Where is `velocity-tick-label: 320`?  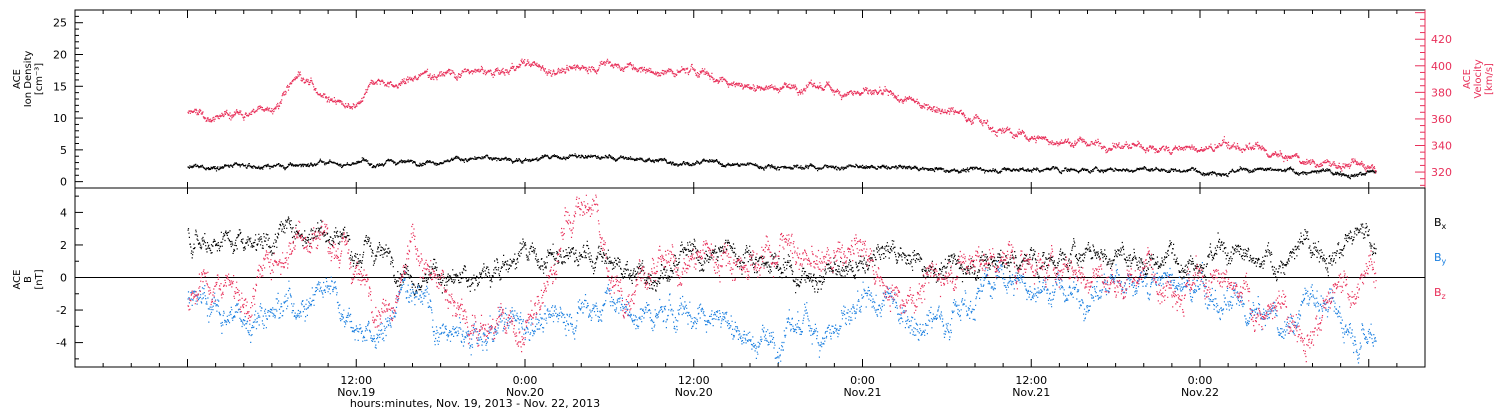 velocity-tick-label: 320 is located at coordinates (1441, 172).